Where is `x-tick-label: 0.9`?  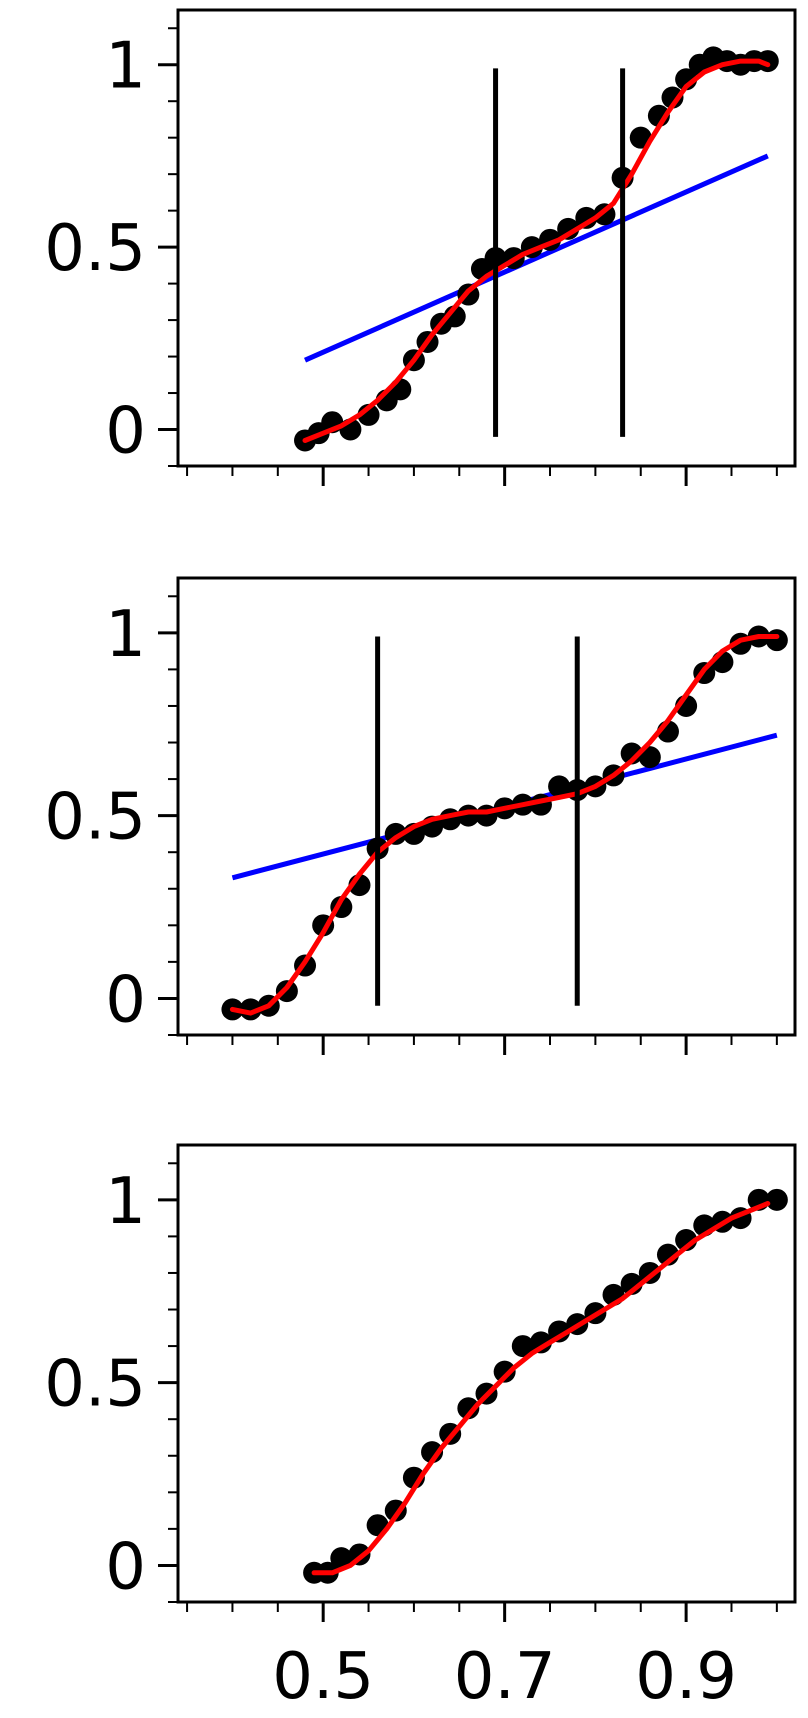
x-tick-label: 0.9 is located at coordinates (686, 1677).